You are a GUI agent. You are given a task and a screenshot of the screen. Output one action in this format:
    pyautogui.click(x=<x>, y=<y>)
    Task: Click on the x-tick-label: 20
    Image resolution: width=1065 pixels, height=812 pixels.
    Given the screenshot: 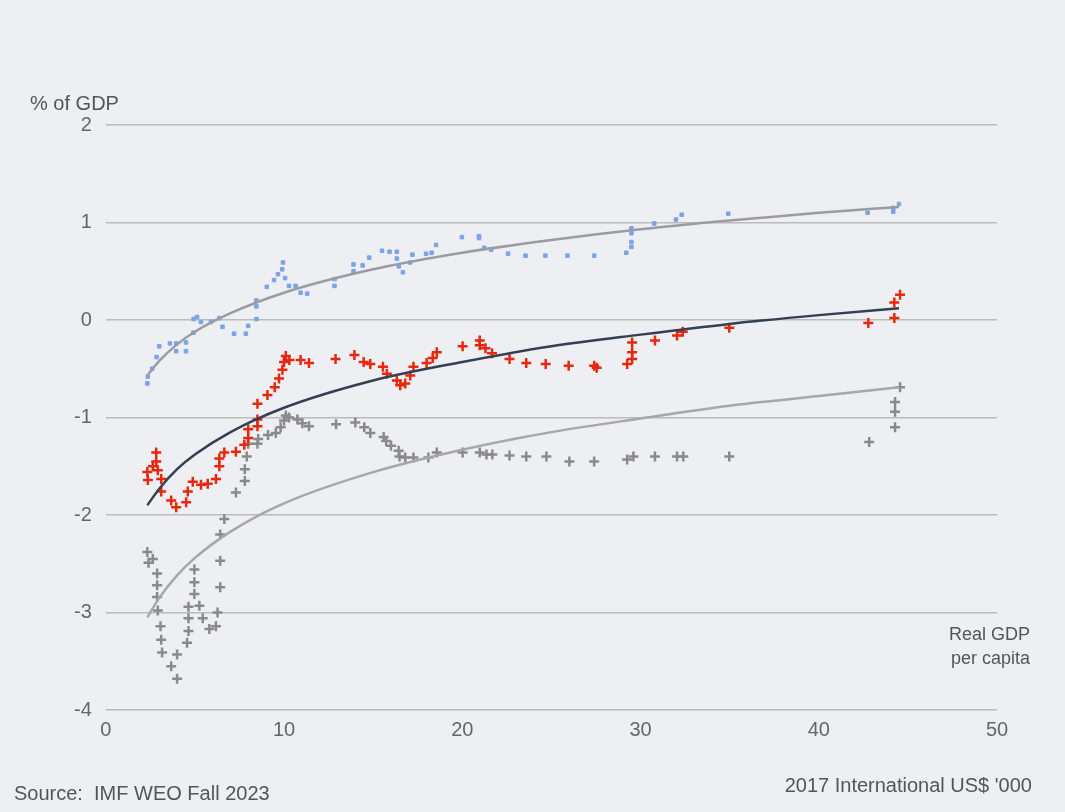 What is the action you would take?
    pyautogui.click(x=462, y=728)
    